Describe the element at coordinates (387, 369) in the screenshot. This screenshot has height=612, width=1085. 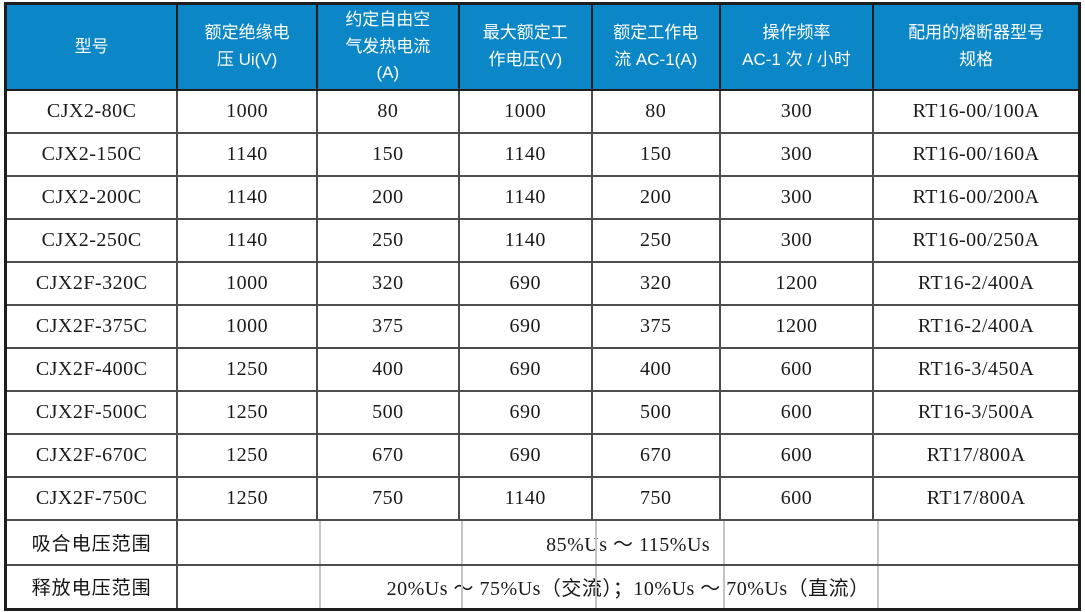
I see `cell-thermal-current: 400` at that location.